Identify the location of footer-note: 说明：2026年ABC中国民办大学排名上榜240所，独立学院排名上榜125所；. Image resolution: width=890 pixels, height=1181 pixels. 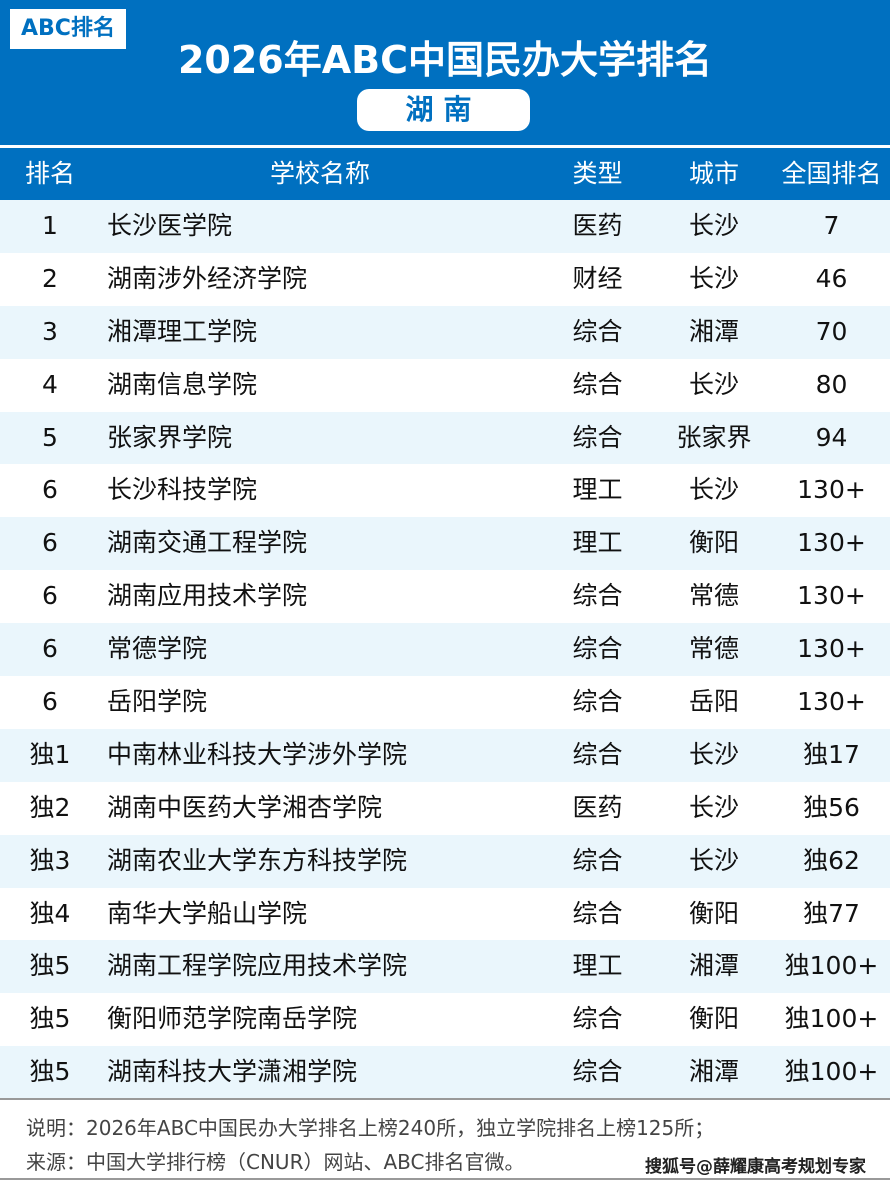
(370, 1128).